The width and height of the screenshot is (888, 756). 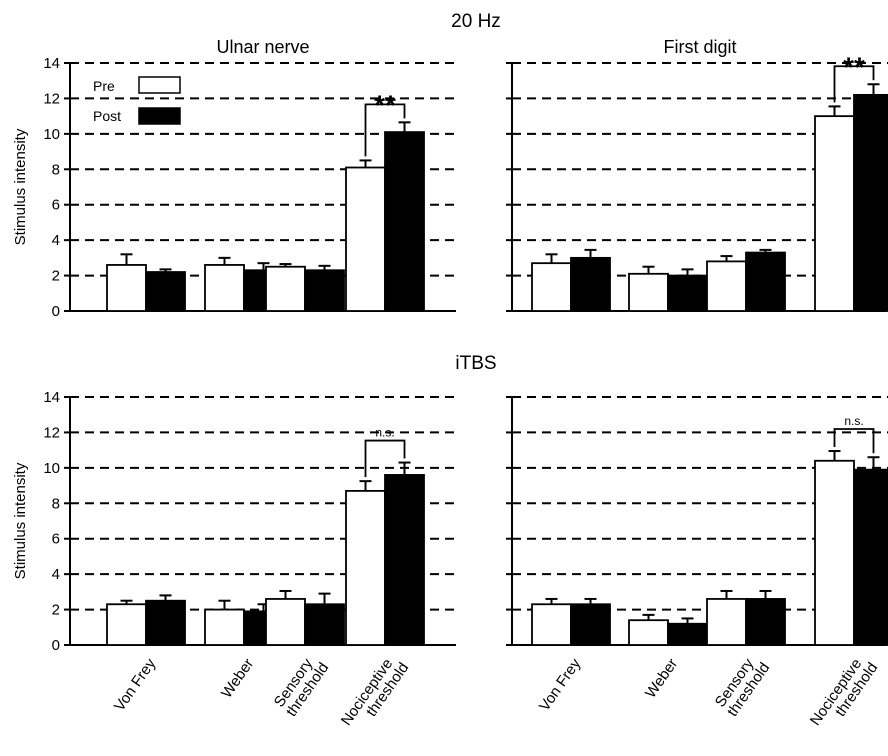 I want to click on legend-swatch-pre, so click(x=159, y=85).